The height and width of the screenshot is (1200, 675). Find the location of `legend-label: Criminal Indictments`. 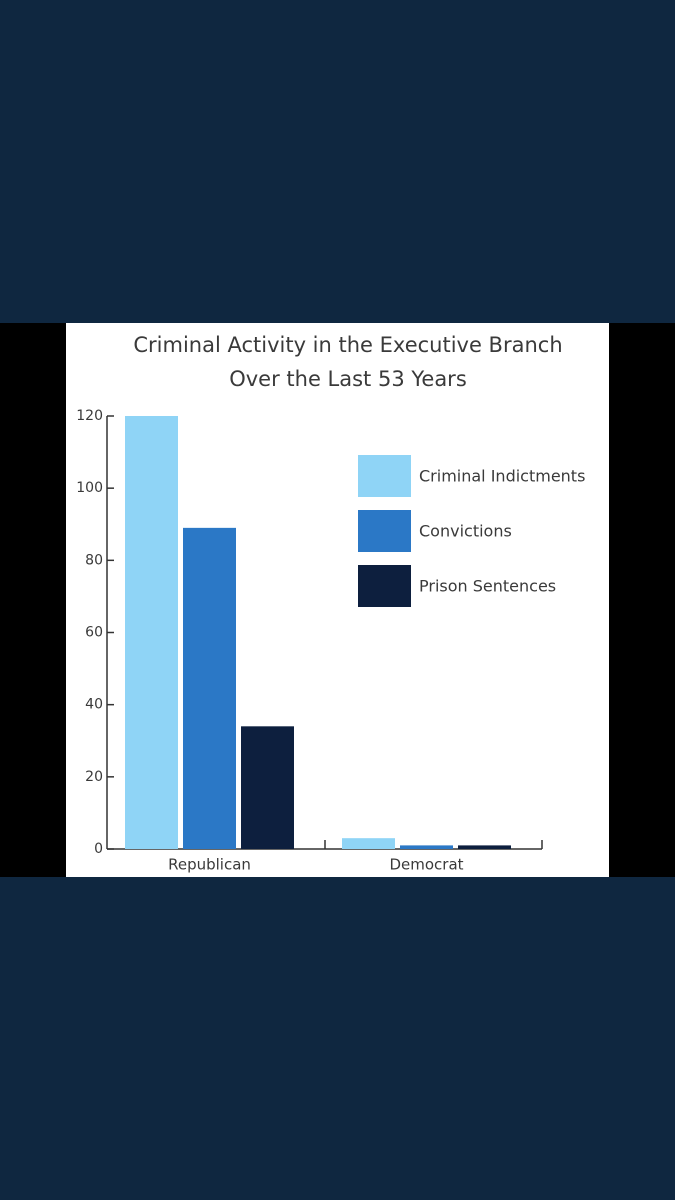

legend-label: Criminal Indictments is located at coordinates (502, 476).